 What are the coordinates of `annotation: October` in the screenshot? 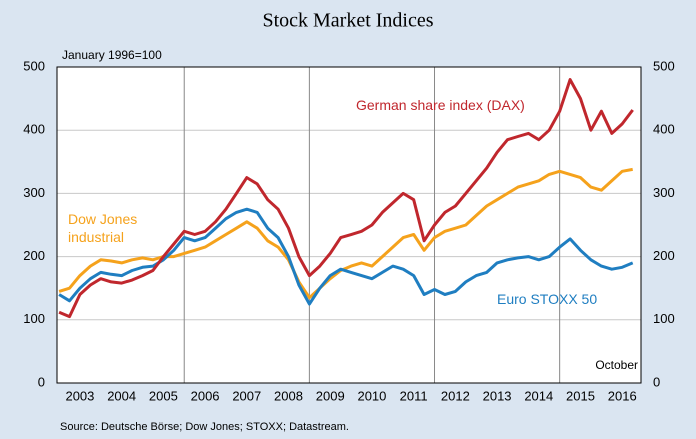 It's located at (616, 365).